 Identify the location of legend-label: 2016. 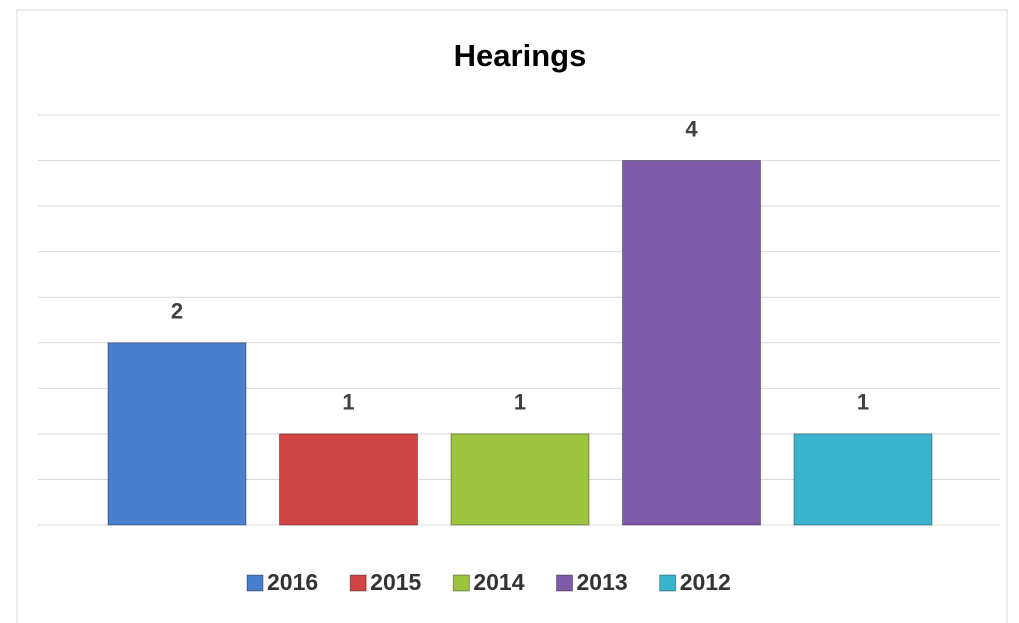
(292, 582).